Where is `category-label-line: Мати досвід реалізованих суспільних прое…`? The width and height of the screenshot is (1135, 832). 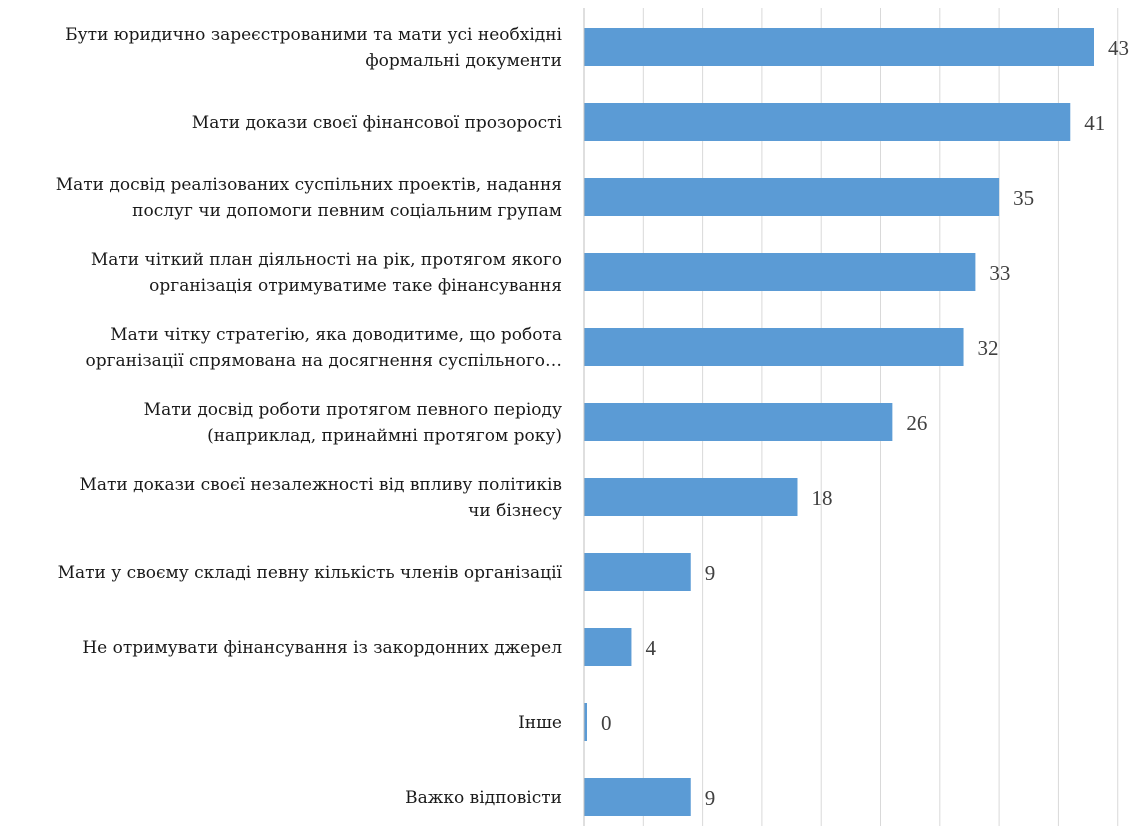 category-label-line: Мати досвід реалізованих суспільних прое… is located at coordinates (309, 185).